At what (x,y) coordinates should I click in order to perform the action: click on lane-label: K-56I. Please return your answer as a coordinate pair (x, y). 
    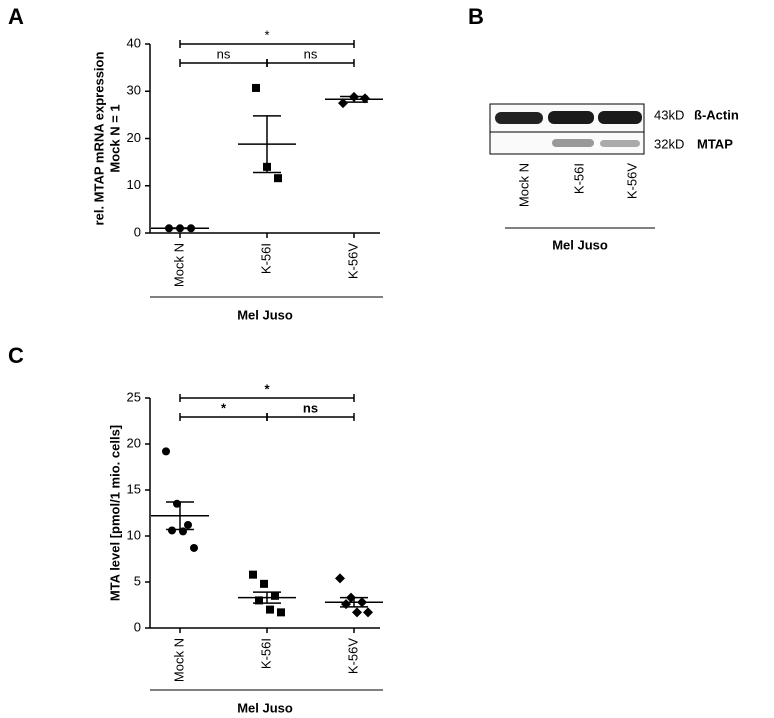
    Looking at the image, I should click on (578, 178).